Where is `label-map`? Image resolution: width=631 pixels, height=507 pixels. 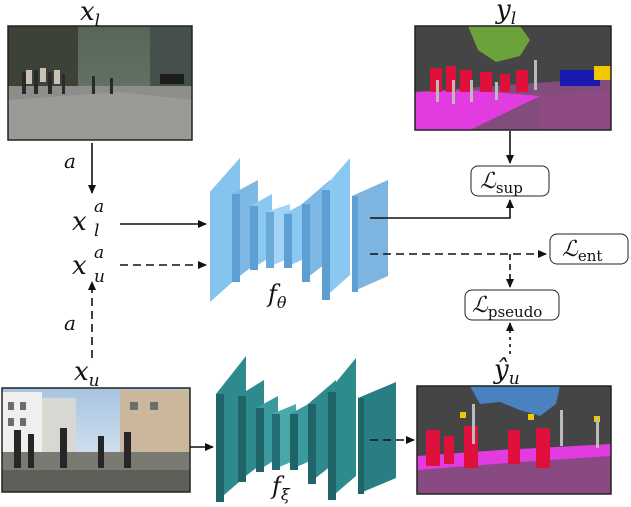
label-map is located at coordinates (513, 78).